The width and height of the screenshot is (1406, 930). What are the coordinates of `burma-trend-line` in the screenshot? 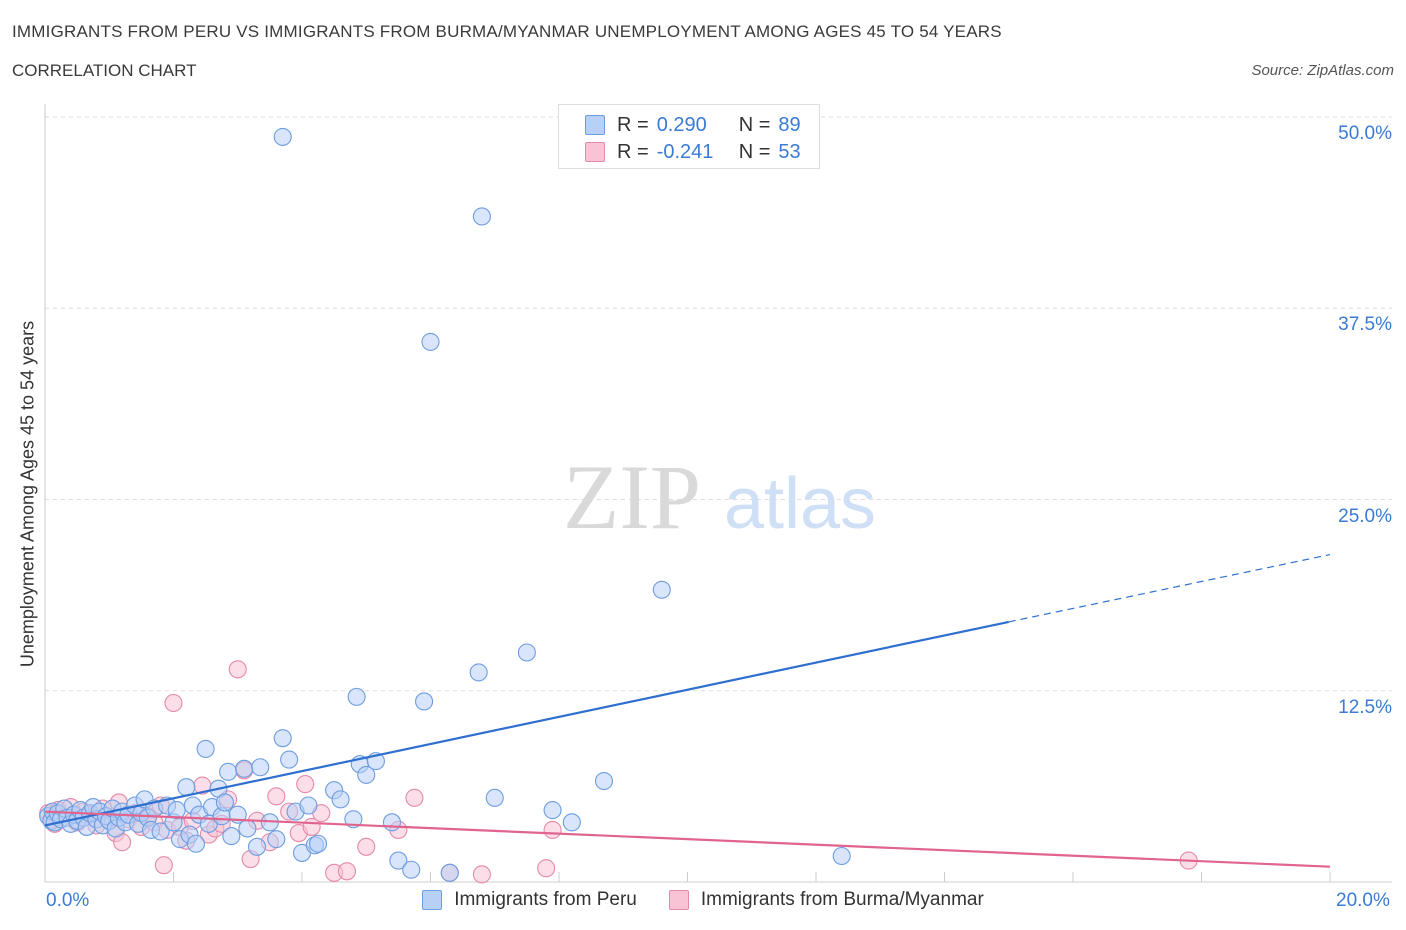 It's located at (687, 839).